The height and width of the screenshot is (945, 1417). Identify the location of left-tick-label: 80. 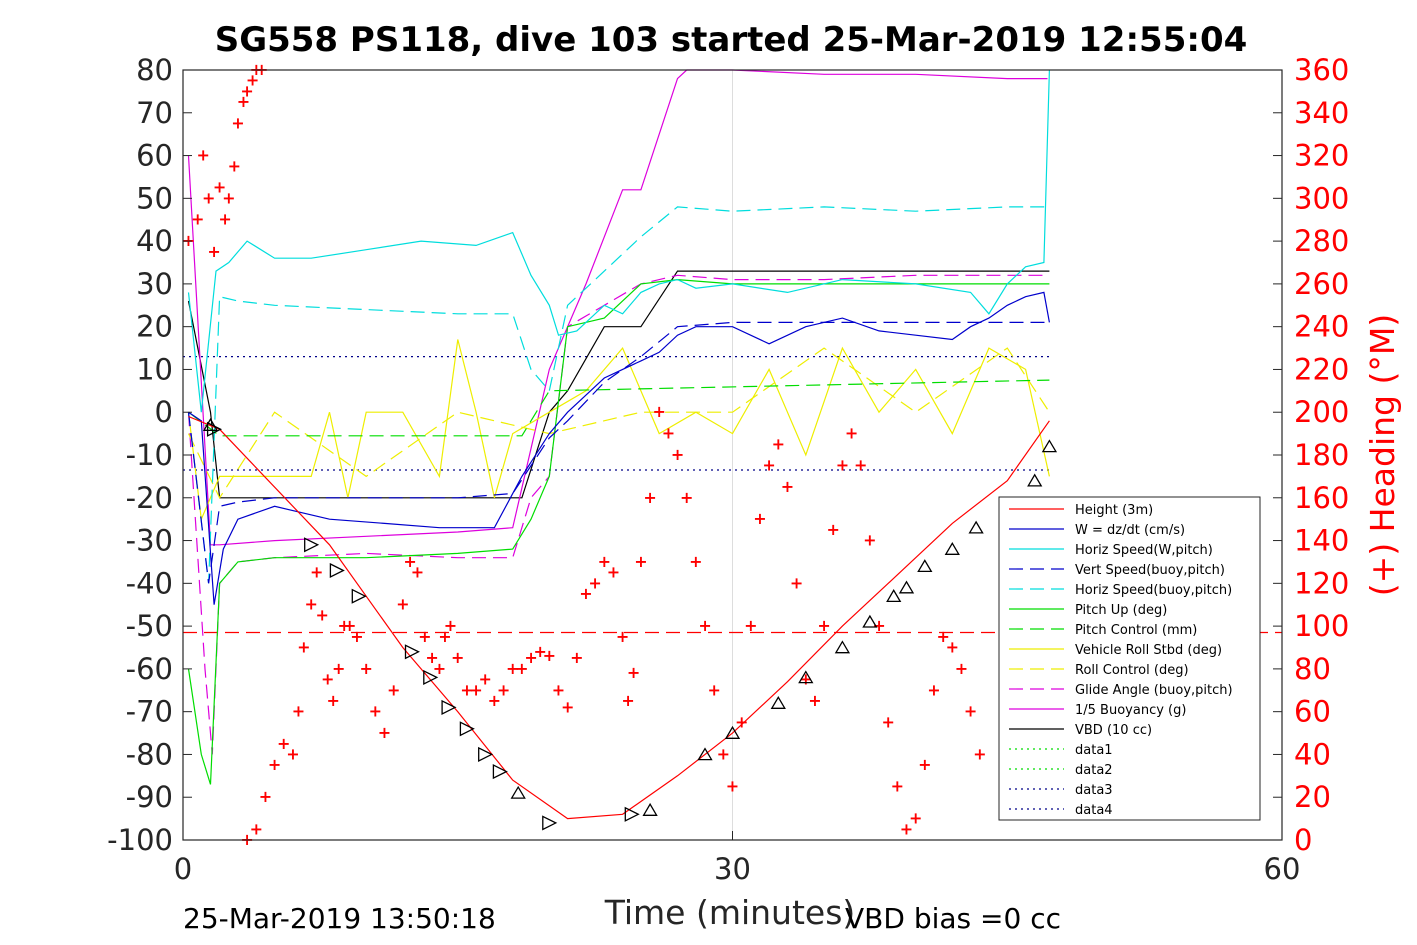
(154, 70).